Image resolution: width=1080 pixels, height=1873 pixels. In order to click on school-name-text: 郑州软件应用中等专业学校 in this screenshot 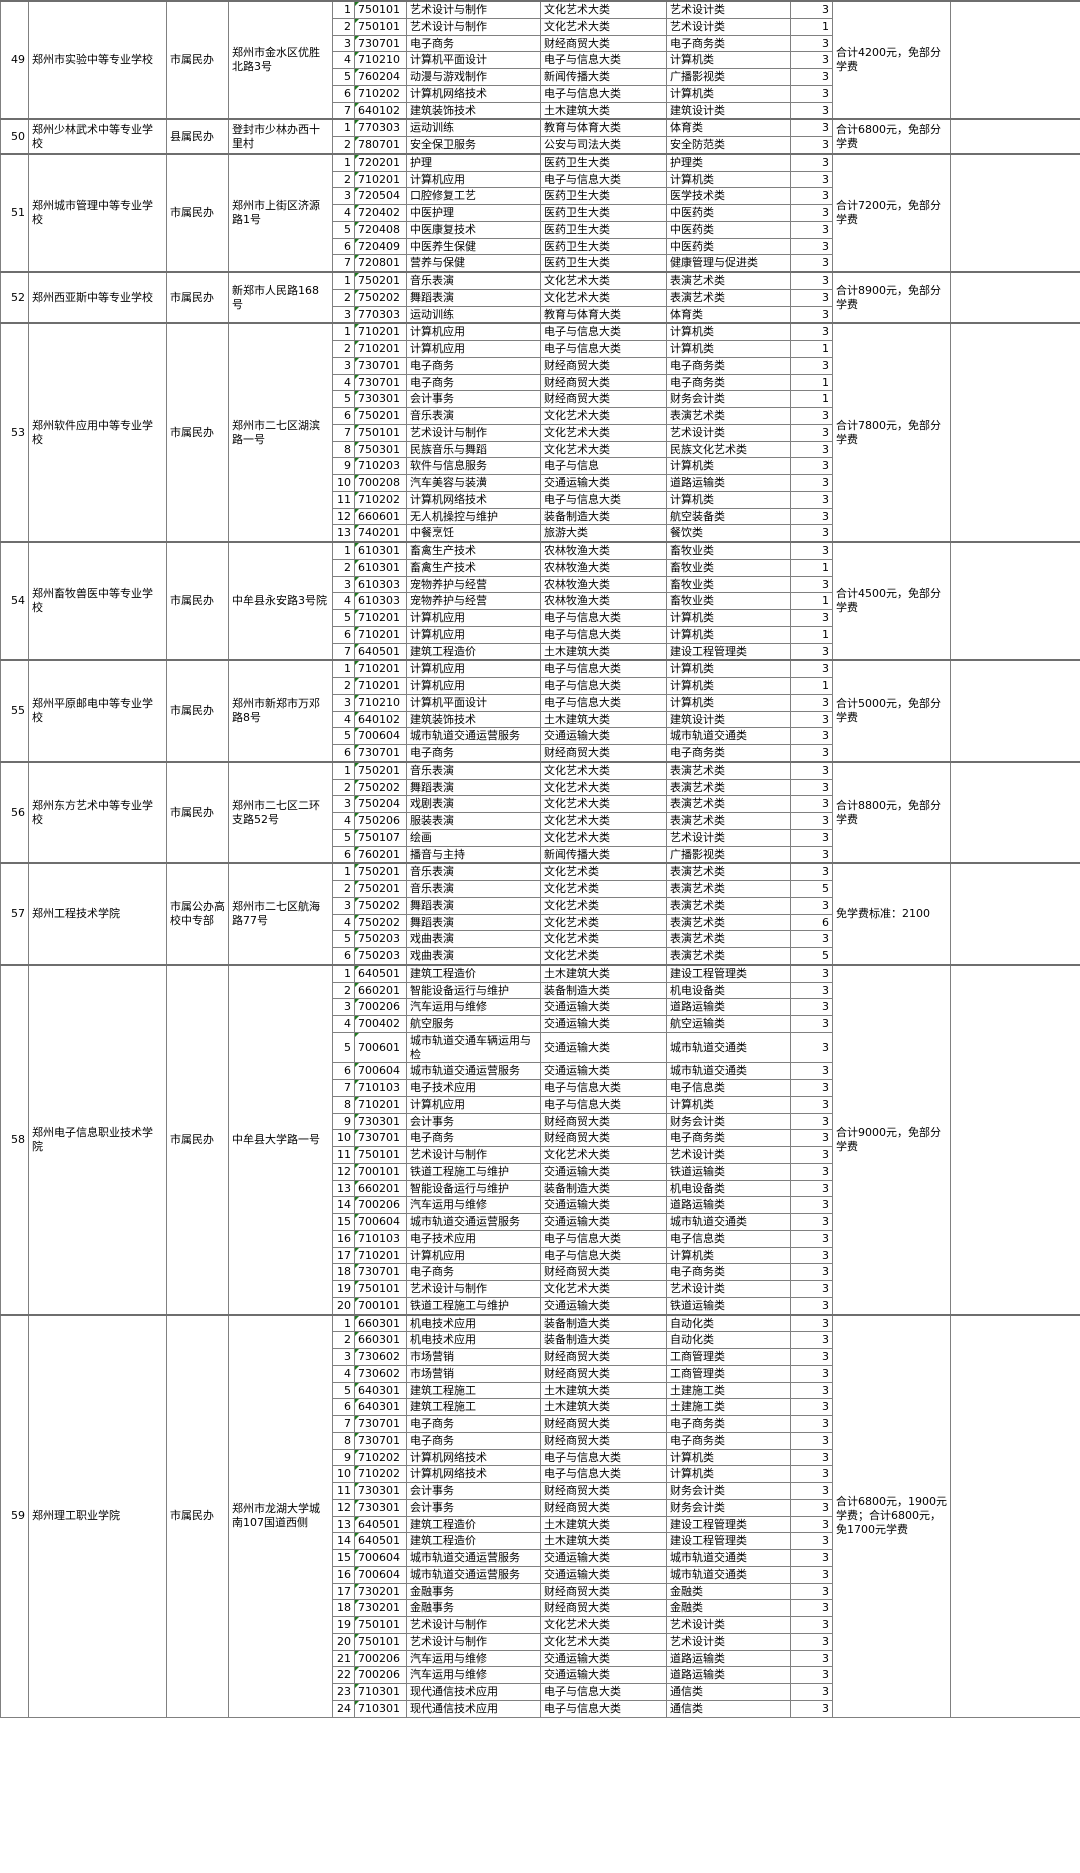, I will do `click(92, 432)`.